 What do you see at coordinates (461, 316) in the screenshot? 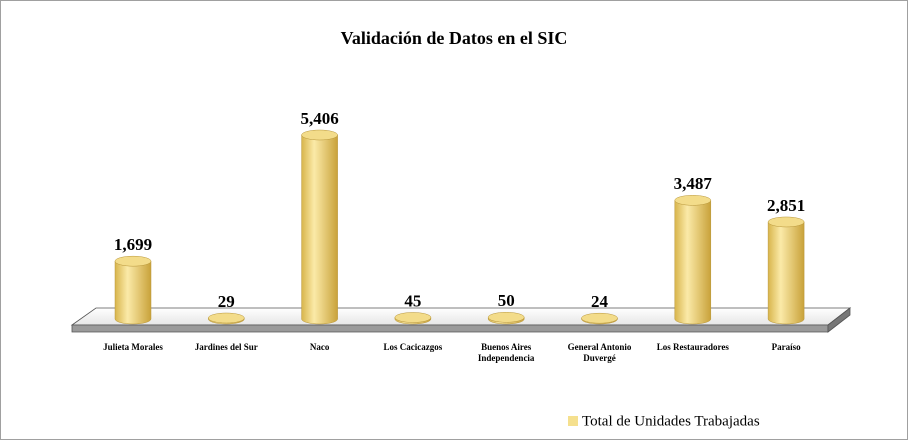
I see `floor` at bounding box center [461, 316].